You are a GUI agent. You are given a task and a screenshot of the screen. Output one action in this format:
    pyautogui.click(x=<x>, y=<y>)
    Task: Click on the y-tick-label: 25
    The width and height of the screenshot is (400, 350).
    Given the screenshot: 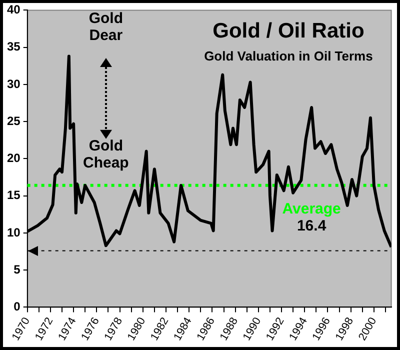 What is the action you would take?
    pyautogui.click(x=13, y=121)
    